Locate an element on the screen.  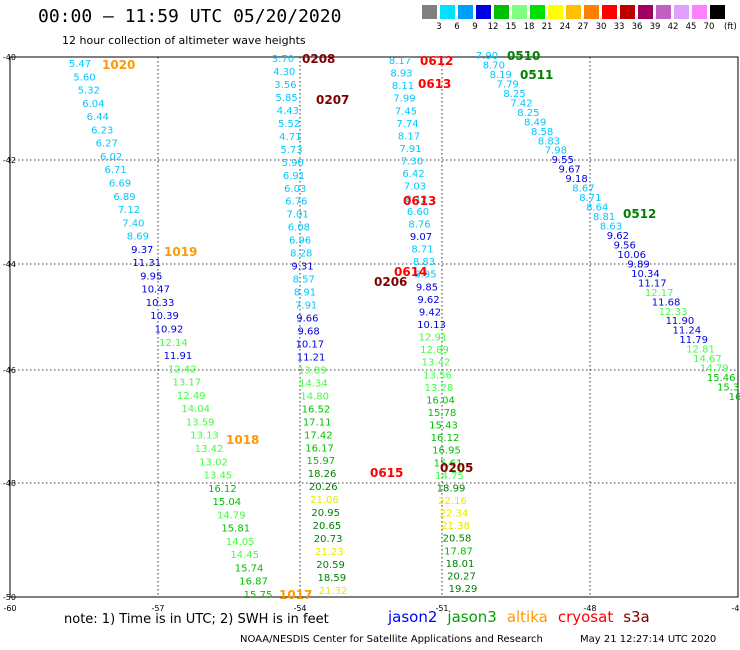
swh-value: 9.07 is located at coordinates (421, 237).